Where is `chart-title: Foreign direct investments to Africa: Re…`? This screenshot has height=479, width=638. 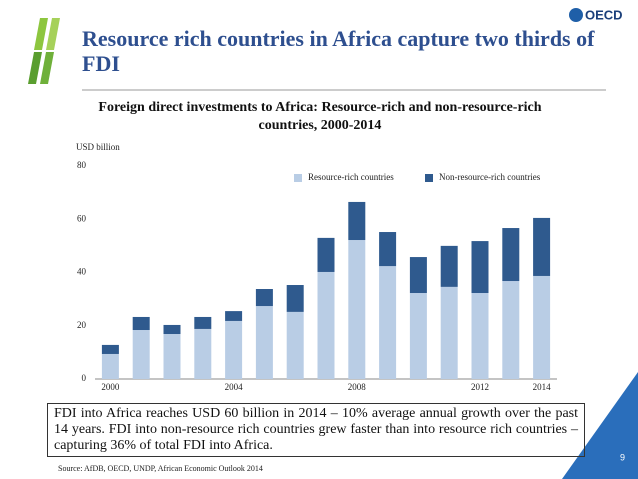
chart-title: Foreign direct investments to Africa: Re… is located at coordinates (320, 116).